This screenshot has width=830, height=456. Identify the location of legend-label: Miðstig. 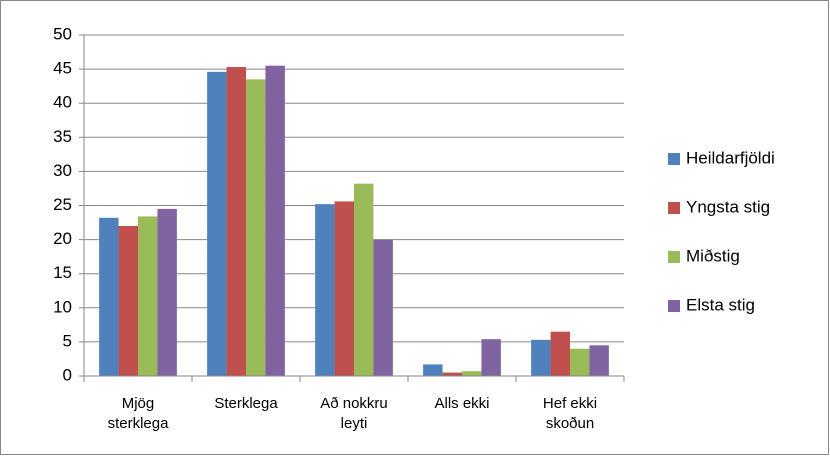
(713, 255).